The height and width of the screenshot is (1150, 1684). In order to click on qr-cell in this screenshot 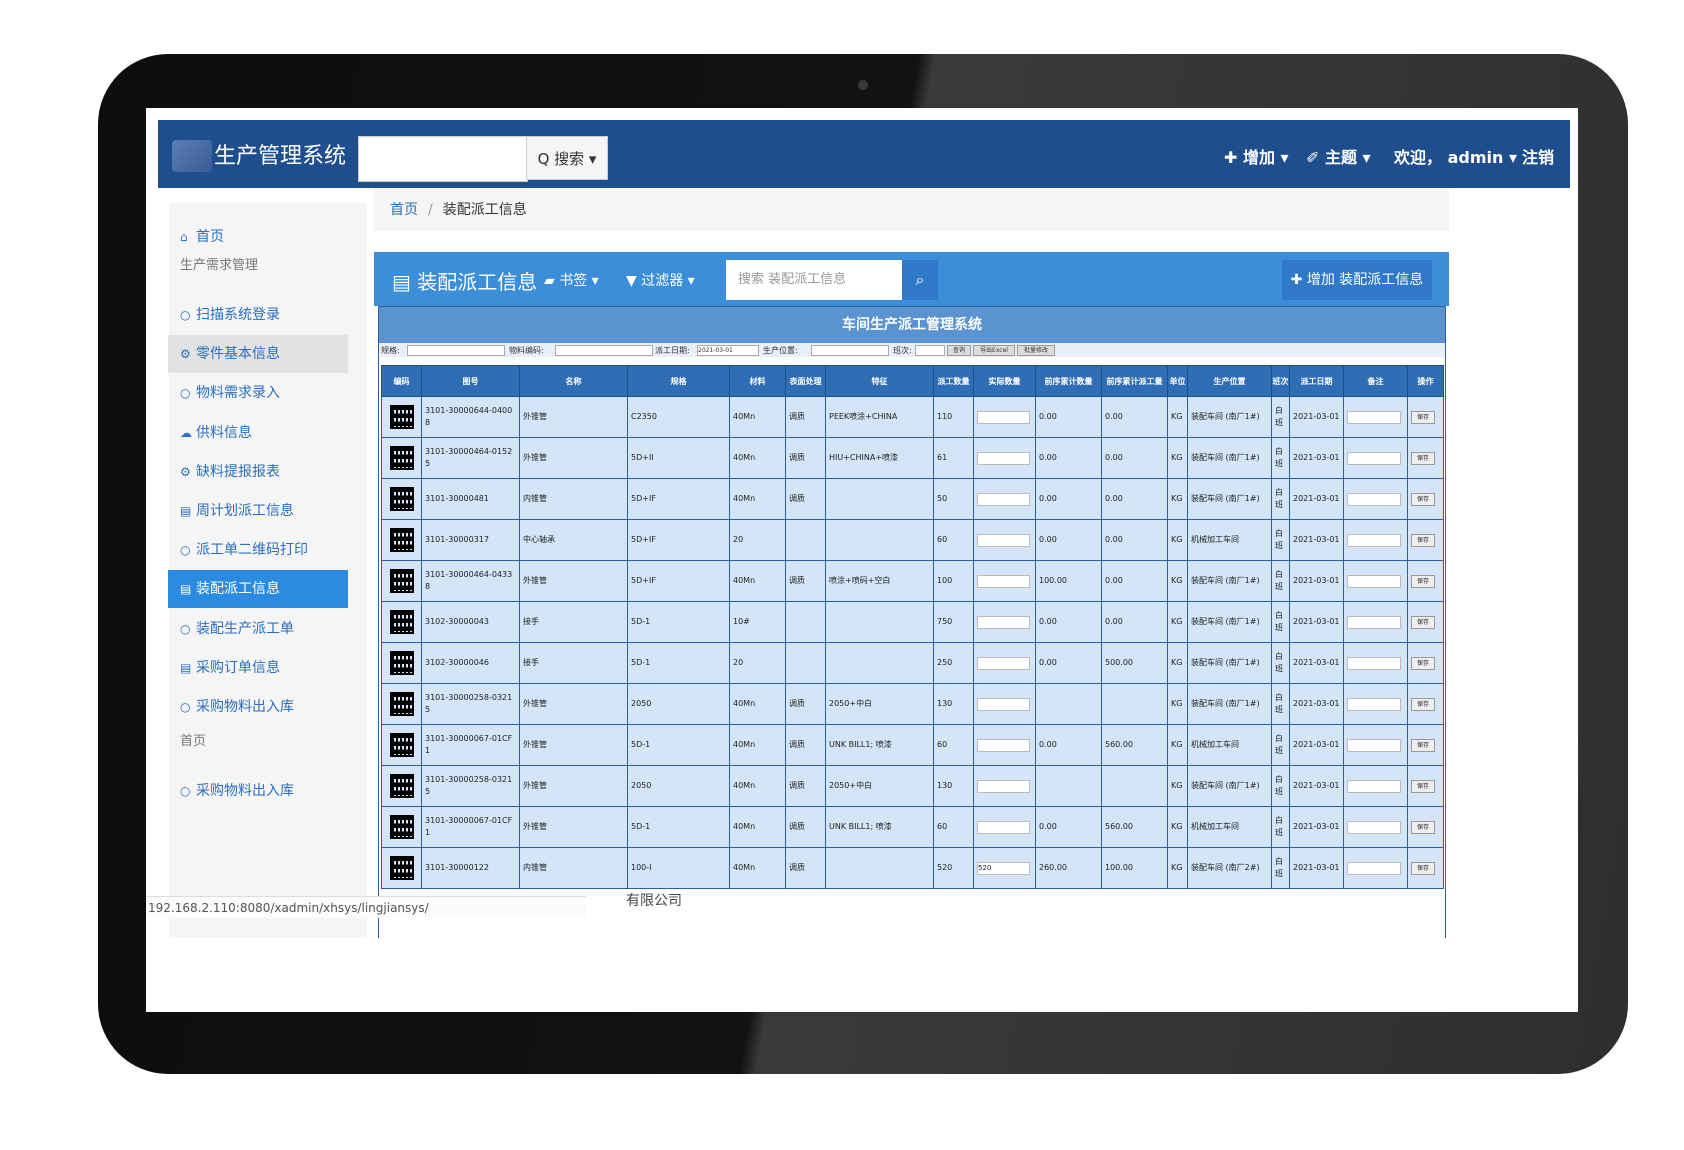, I will do `click(401, 417)`.